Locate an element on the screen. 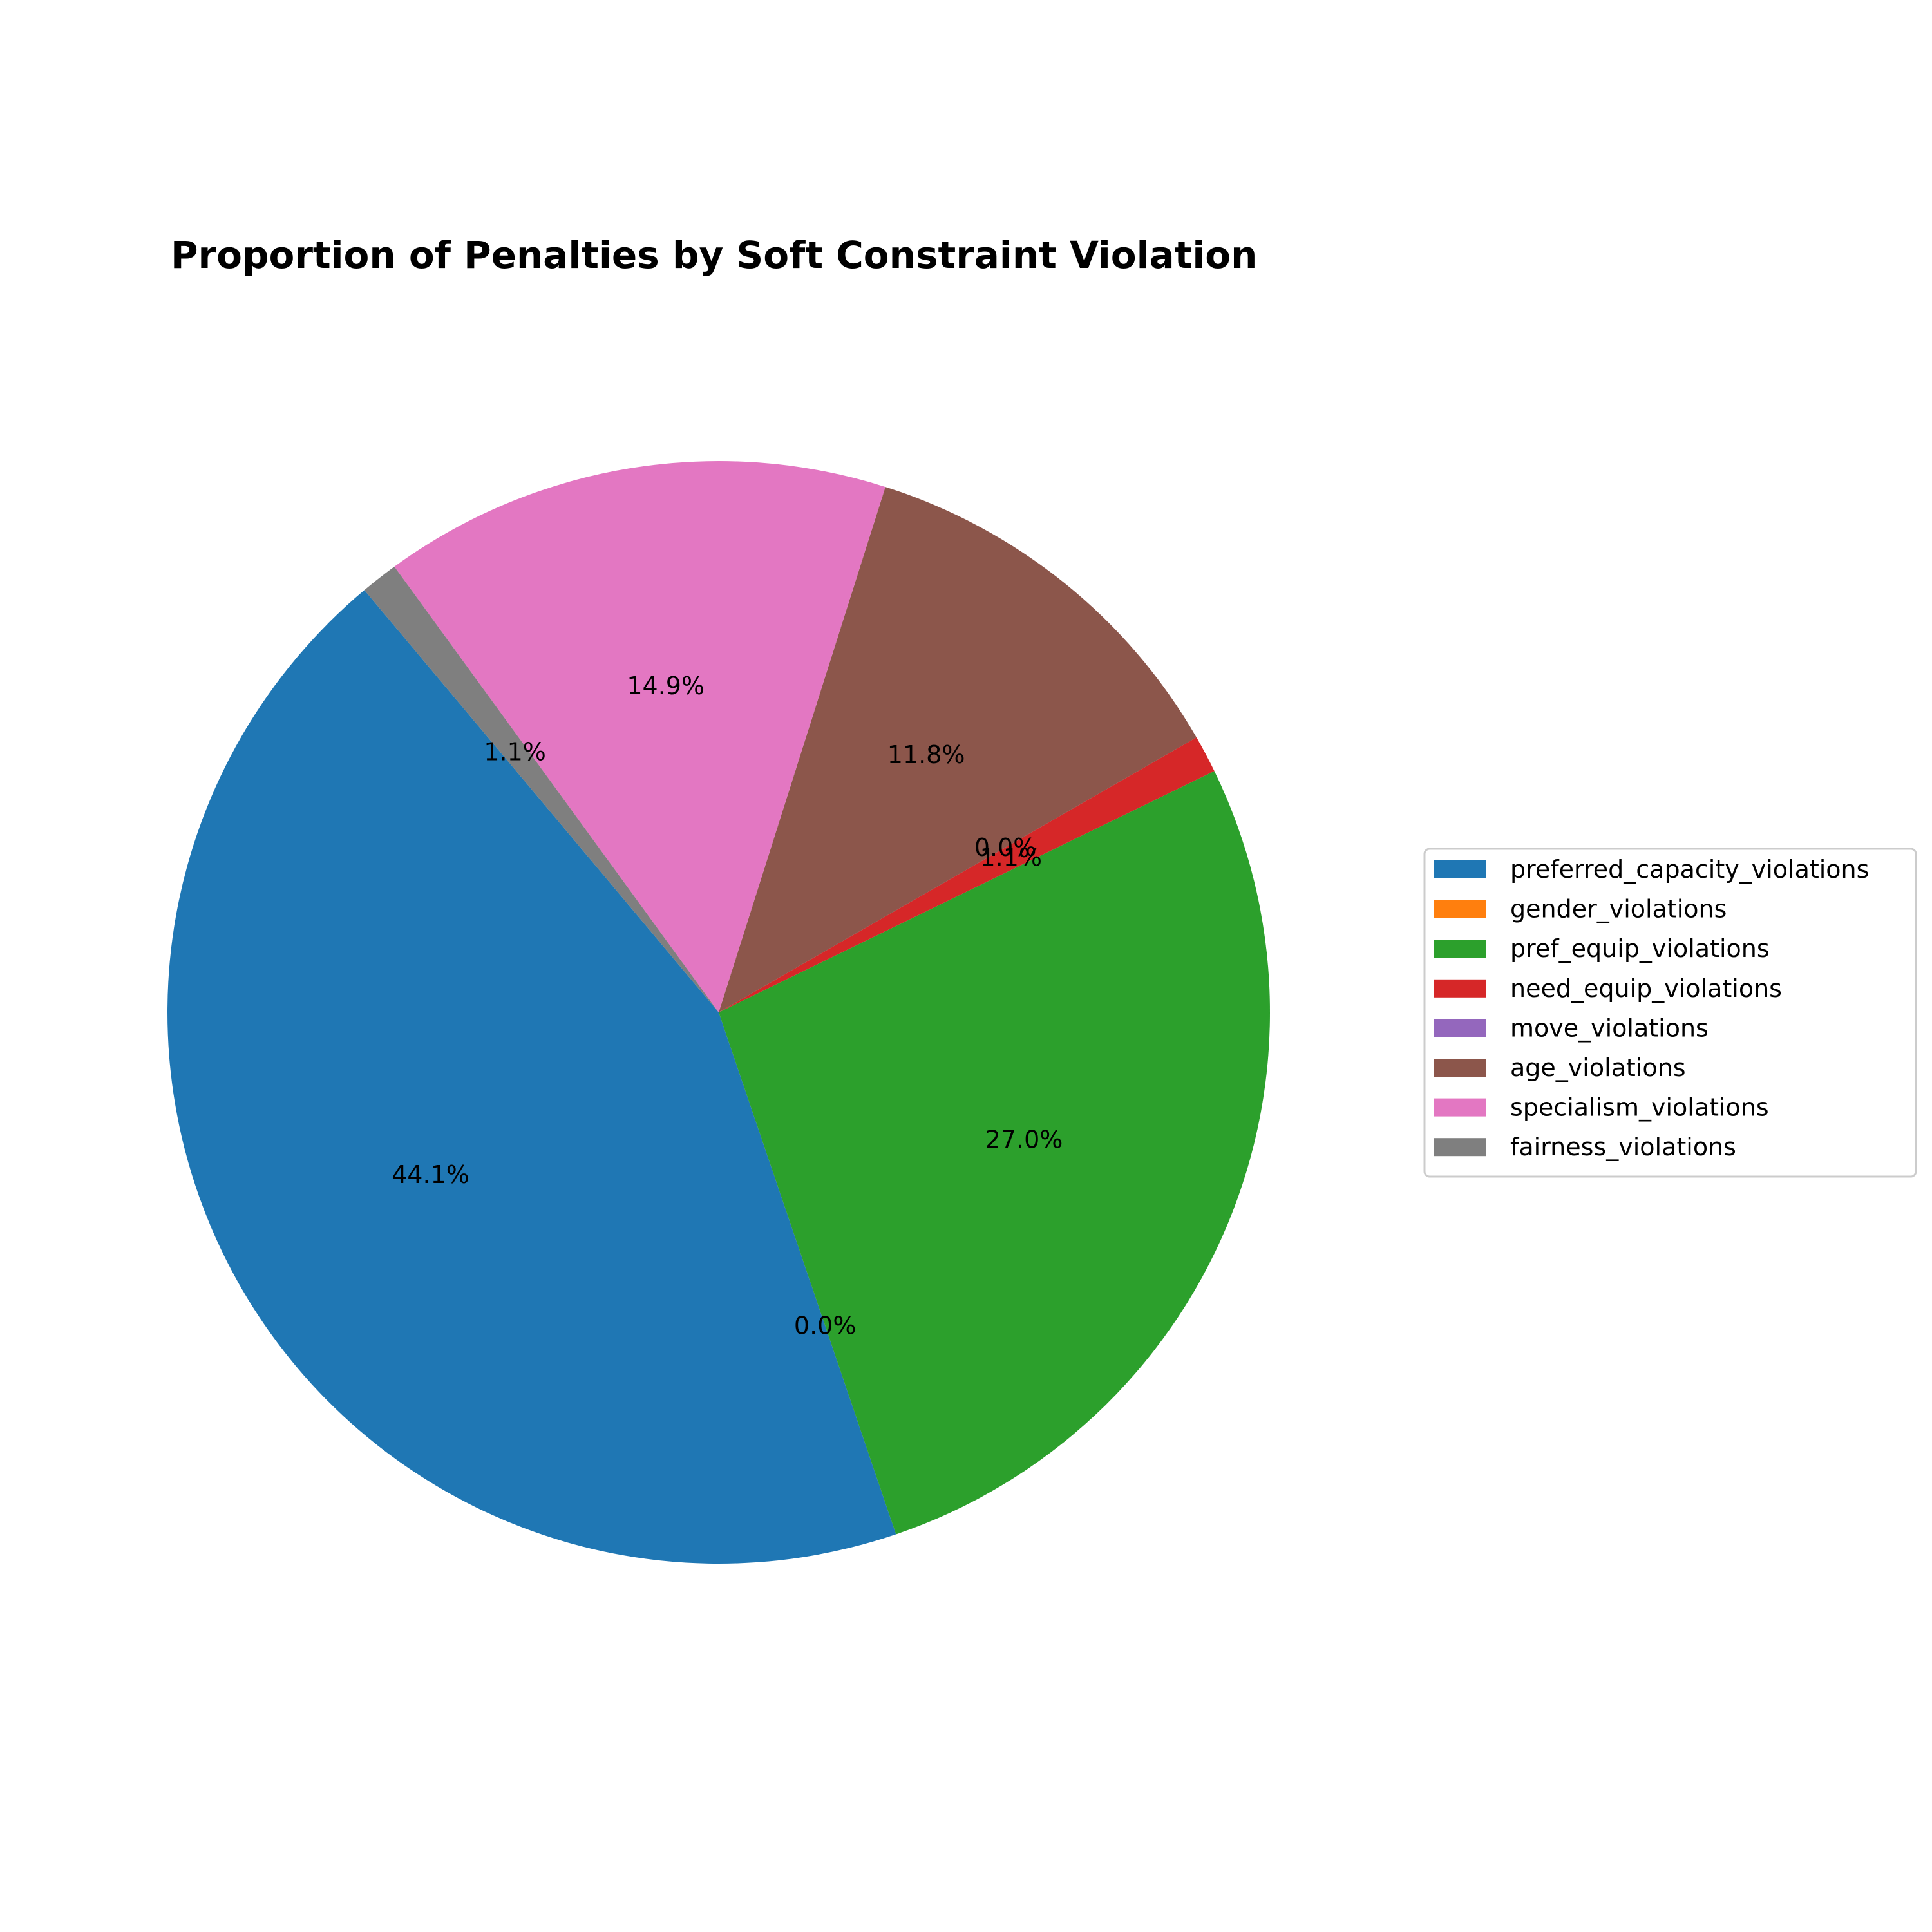 This screenshot has width=1932, height=1932. legend-swatch-age-violations is located at coordinates (1460, 1068).